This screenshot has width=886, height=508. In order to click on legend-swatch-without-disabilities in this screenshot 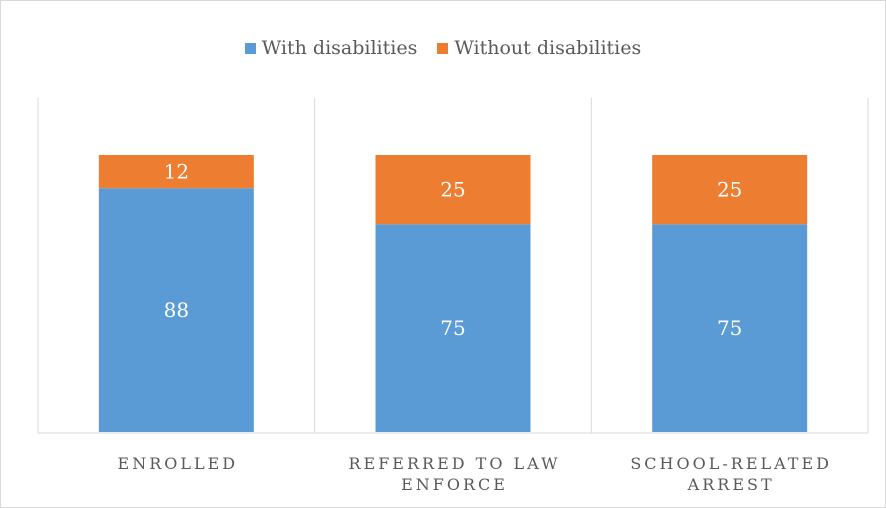, I will do `click(443, 48)`.